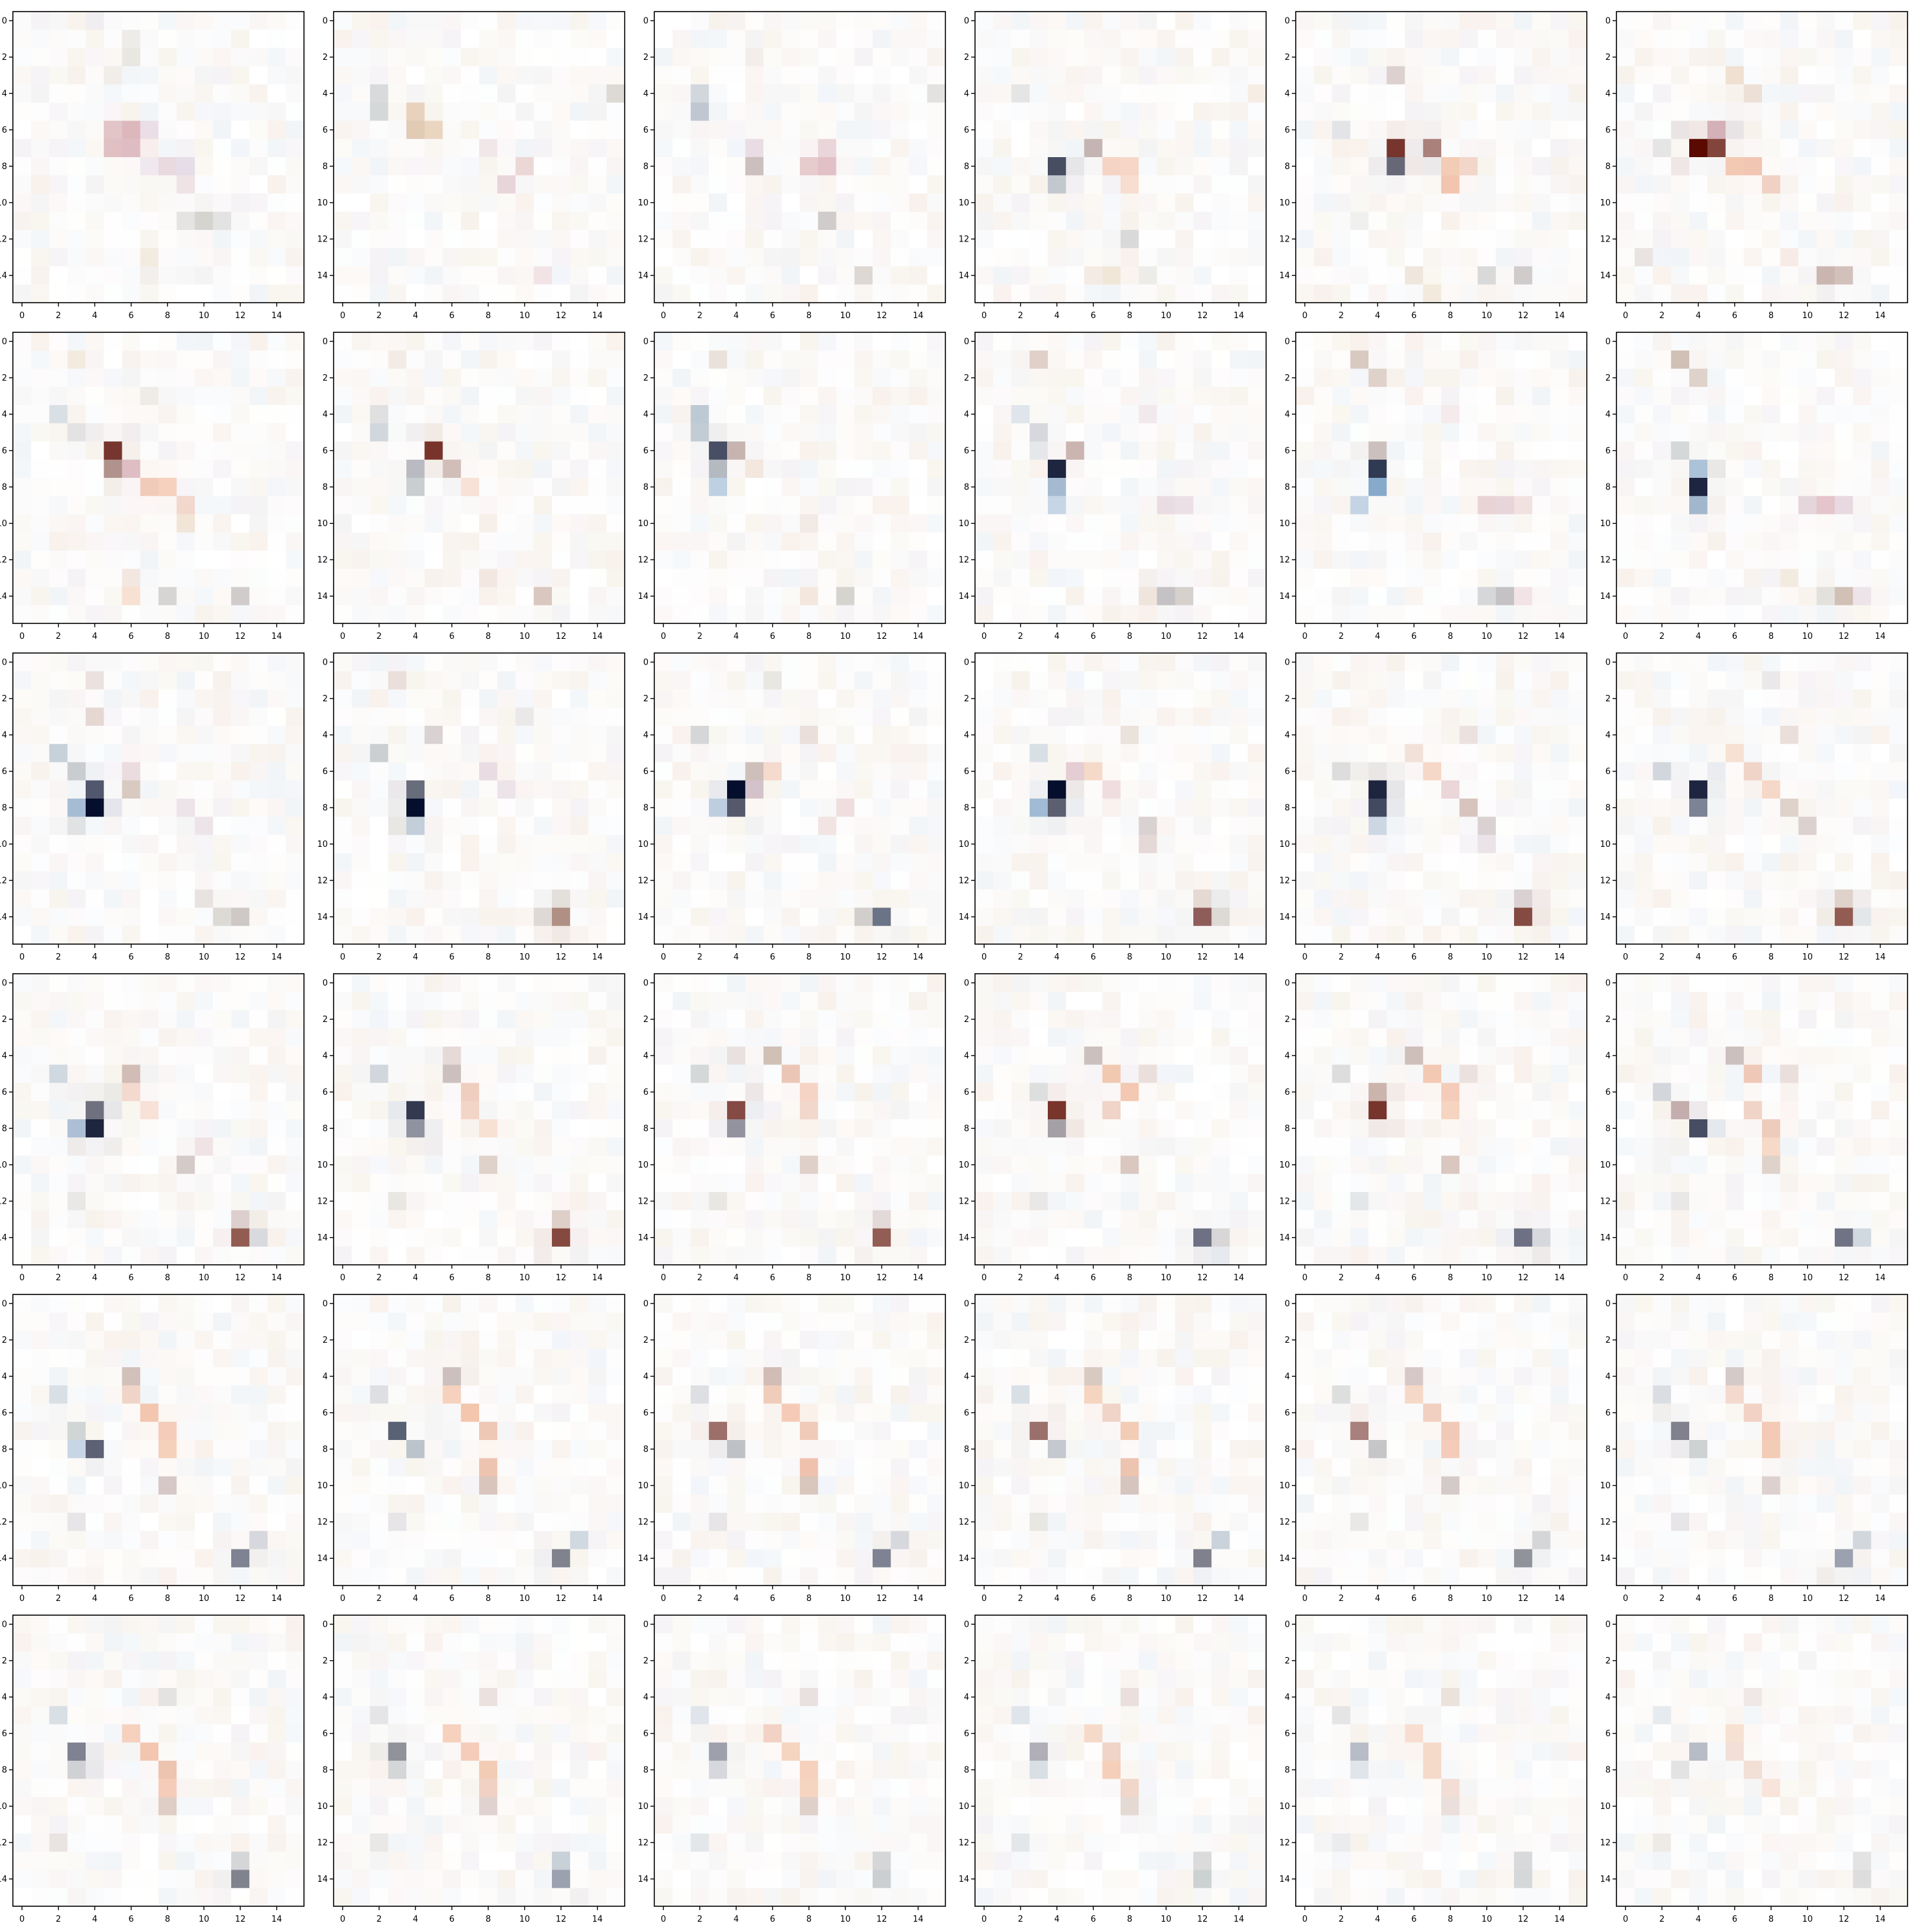 The image size is (1932, 1932). I want to click on y-tick-label: 6, so click(646, 772).